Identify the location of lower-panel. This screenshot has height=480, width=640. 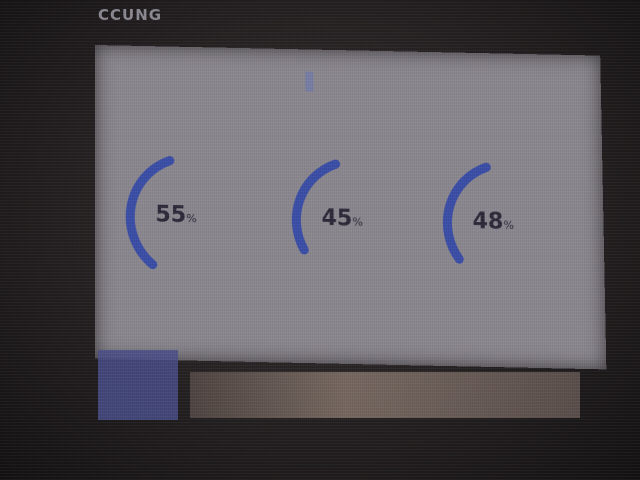
(340, 385).